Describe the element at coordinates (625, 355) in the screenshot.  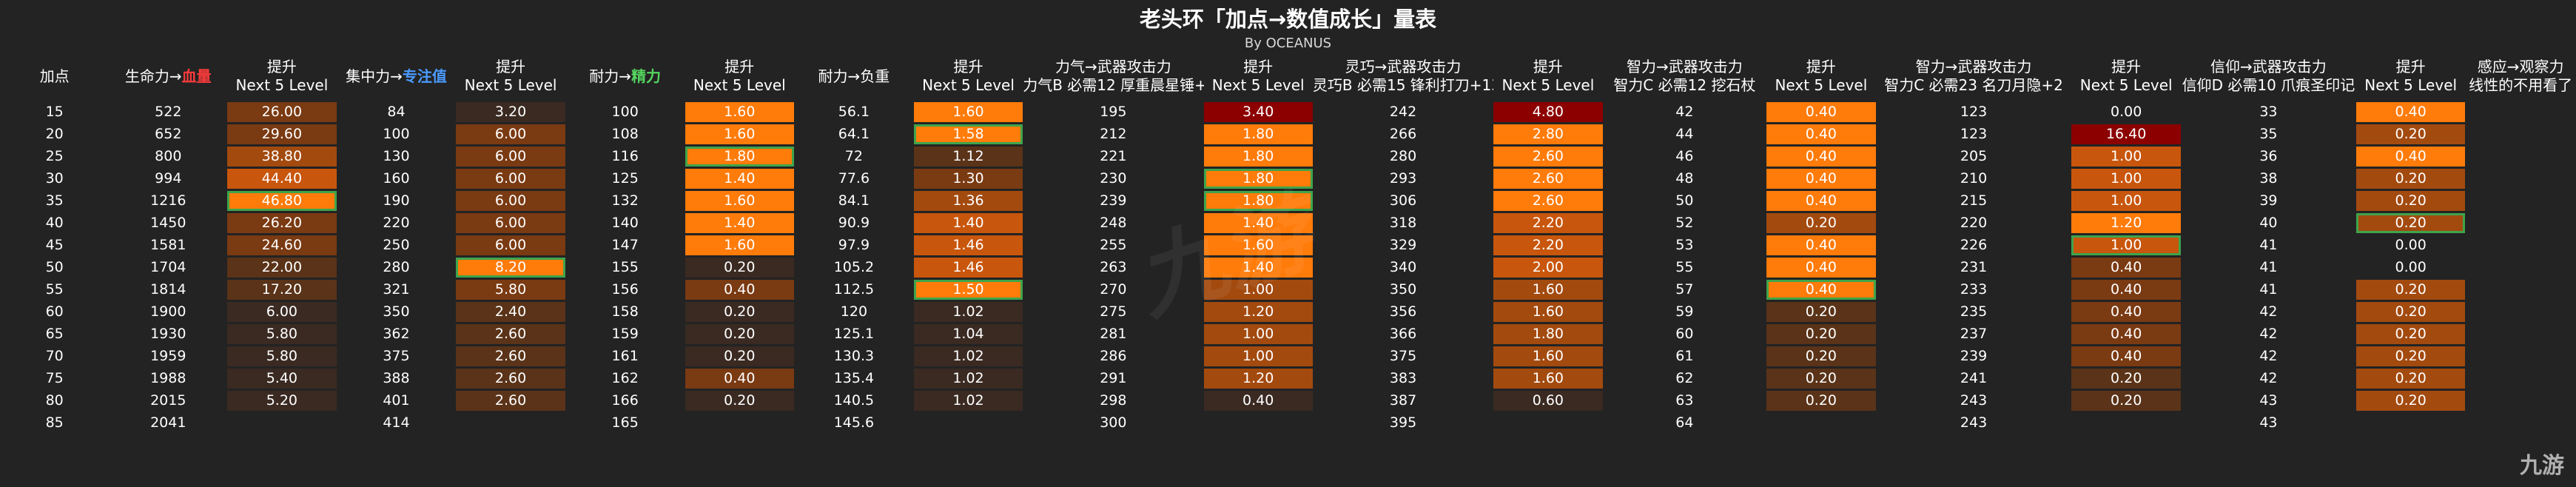
I see `cell-value: 161` at that location.